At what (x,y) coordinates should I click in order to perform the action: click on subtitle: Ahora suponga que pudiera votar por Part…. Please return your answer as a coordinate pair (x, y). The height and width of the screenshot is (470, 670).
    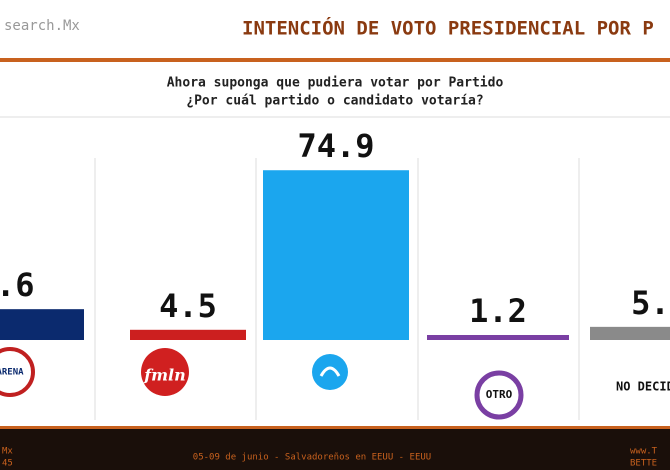
    Looking at the image, I should click on (335, 83).